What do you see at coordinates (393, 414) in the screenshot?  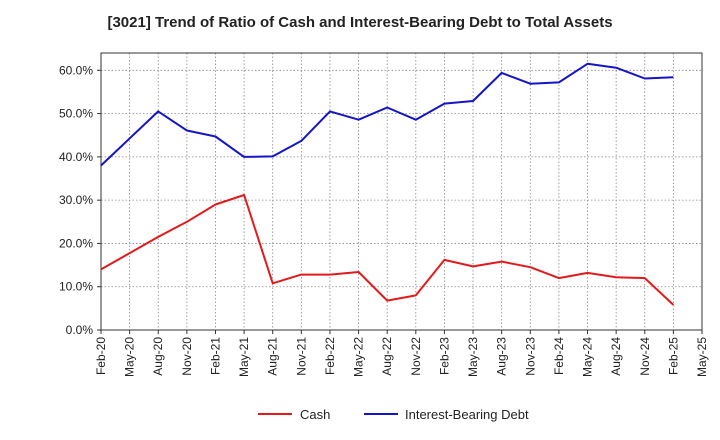 I see `legend: Cash Interest-Bearing Debt` at bounding box center [393, 414].